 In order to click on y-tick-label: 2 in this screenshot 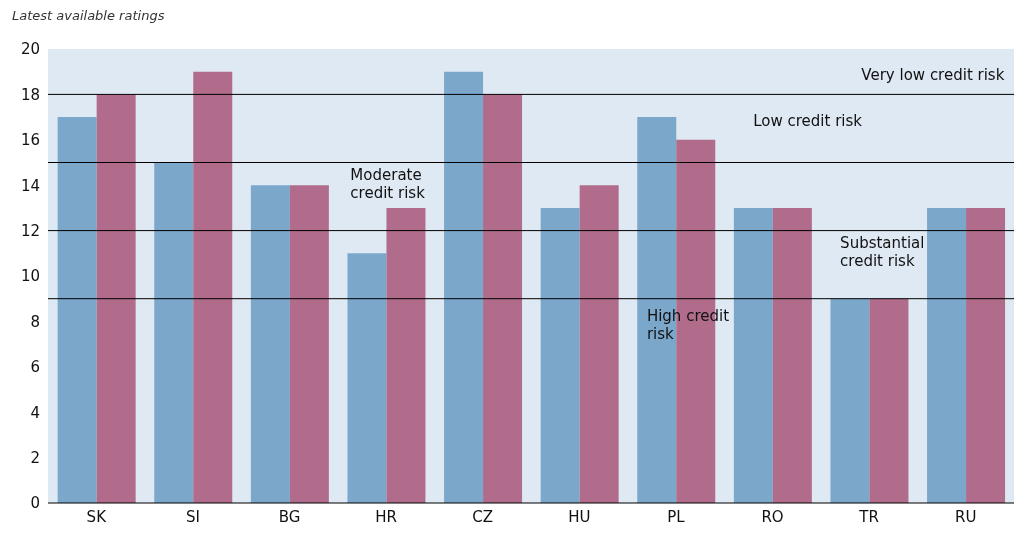, I will do `click(35, 457)`.